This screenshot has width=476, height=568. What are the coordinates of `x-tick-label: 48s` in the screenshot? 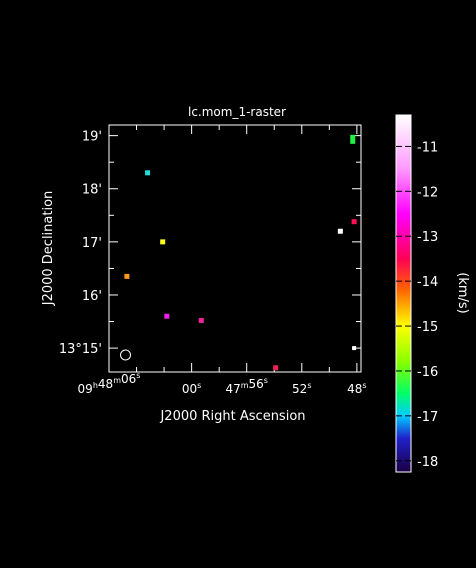 It's located at (356, 388).